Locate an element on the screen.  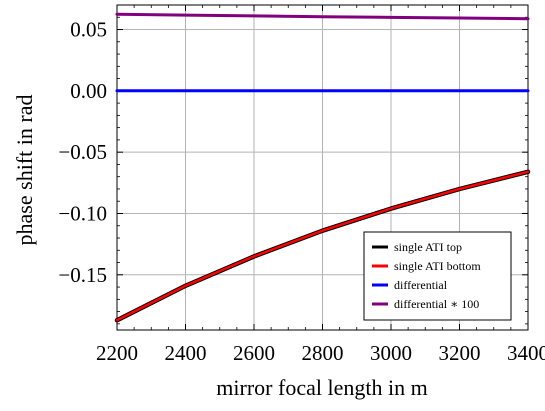
y-tick-label: 0.05 is located at coordinates (88, 30).